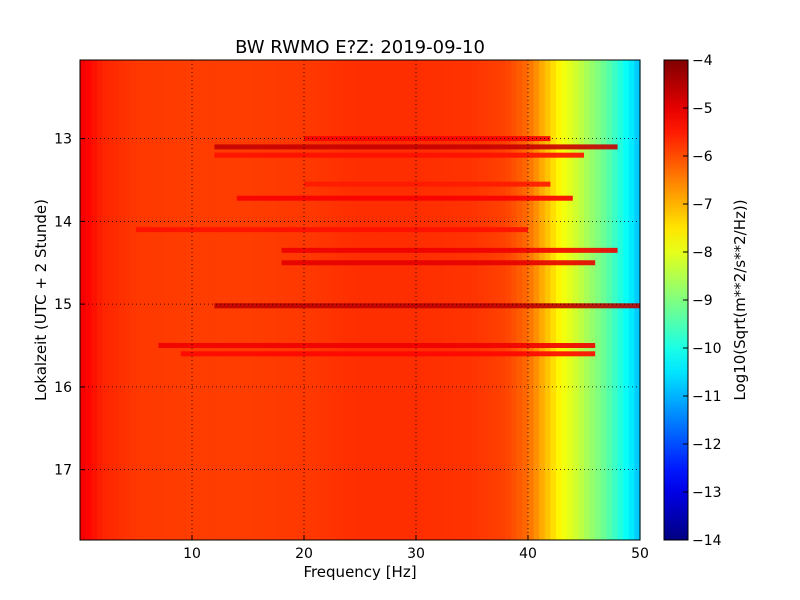 This screenshot has width=800, height=600. What do you see at coordinates (702, 61) in the screenshot?
I see `colorbar-tick-label: −4` at bounding box center [702, 61].